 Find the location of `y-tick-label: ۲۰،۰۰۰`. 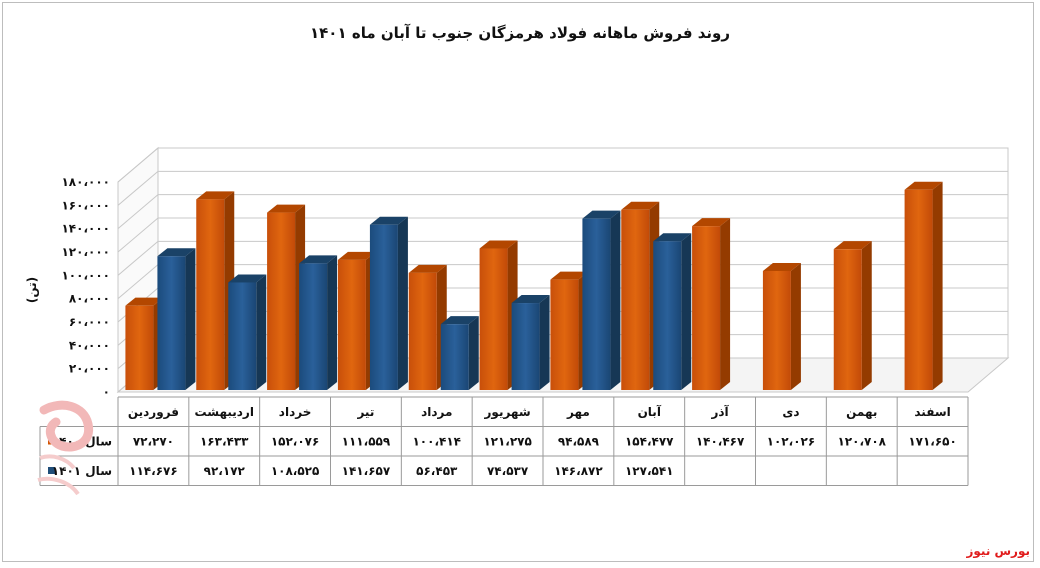

y-tick-label: ۲۰،۰۰۰ is located at coordinates (89, 369).